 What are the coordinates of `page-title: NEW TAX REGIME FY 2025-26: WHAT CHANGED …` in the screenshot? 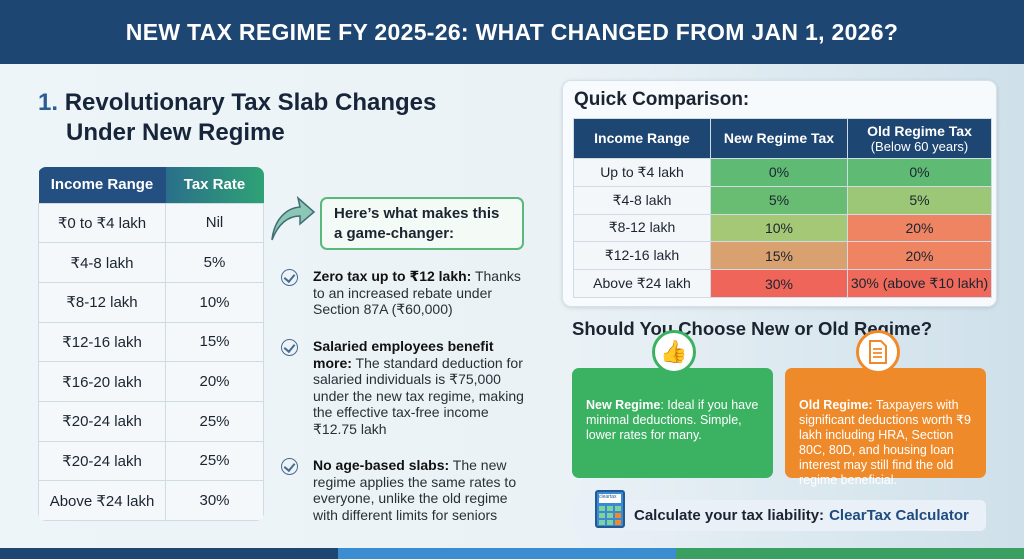 It's located at (512, 32).